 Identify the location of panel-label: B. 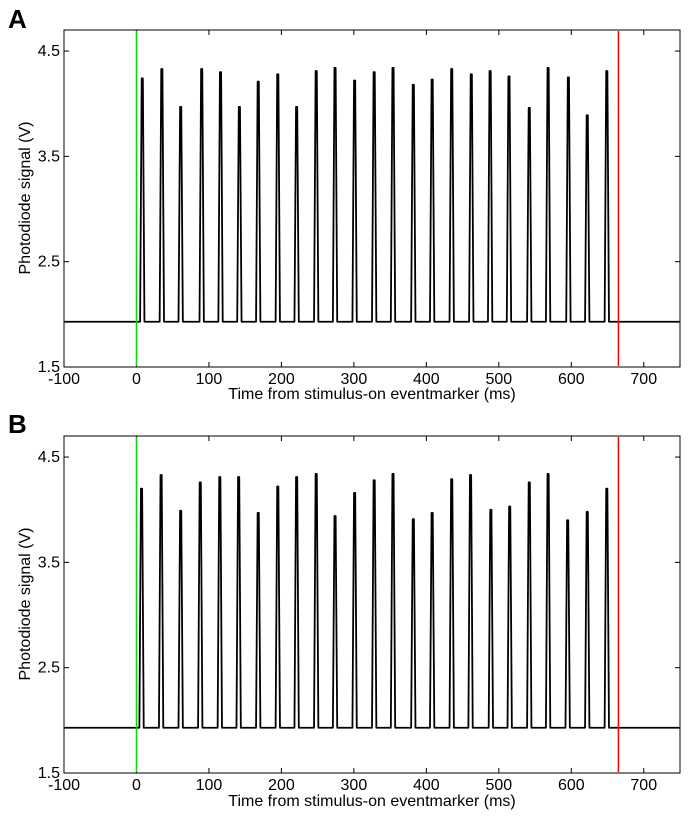
(17, 424).